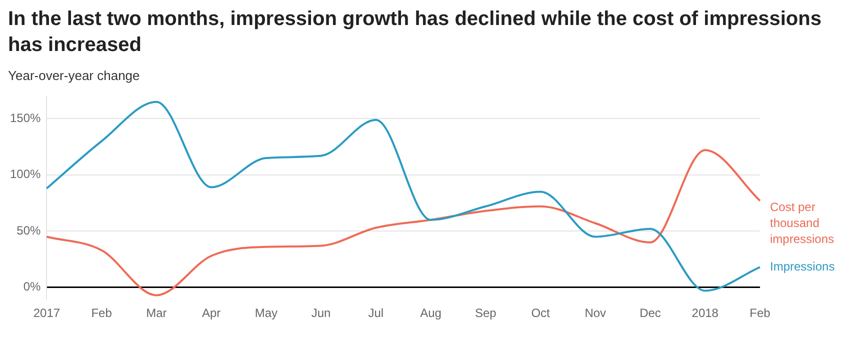  What do you see at coordinates (46, 313) in the screenshot?
I see `x-tick-label: 2017` at bounding box center [46, 313].